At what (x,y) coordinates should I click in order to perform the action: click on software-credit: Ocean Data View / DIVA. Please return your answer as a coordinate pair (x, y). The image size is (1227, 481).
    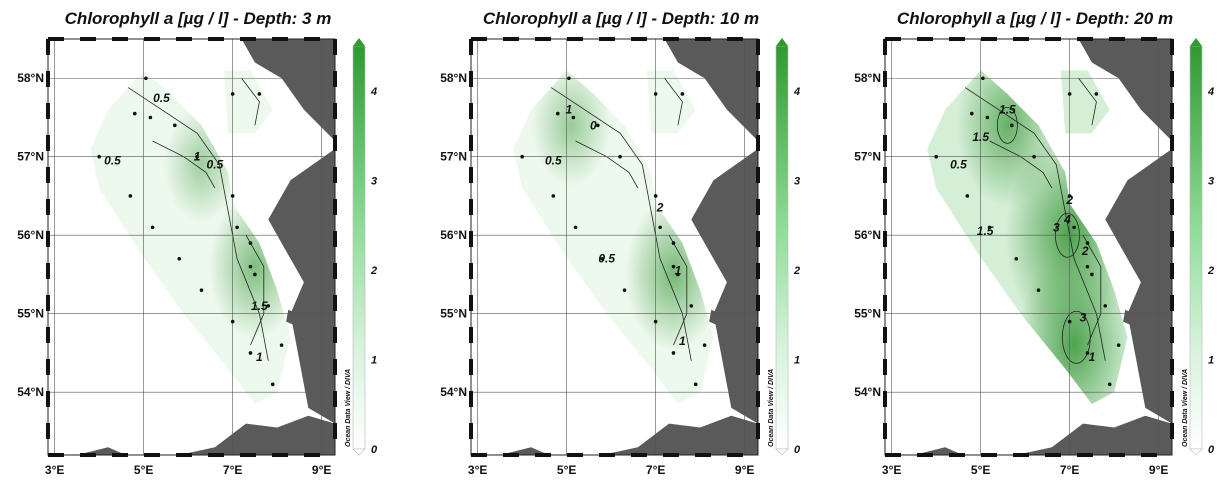
    Looking at the image, I should click on (348, 408).